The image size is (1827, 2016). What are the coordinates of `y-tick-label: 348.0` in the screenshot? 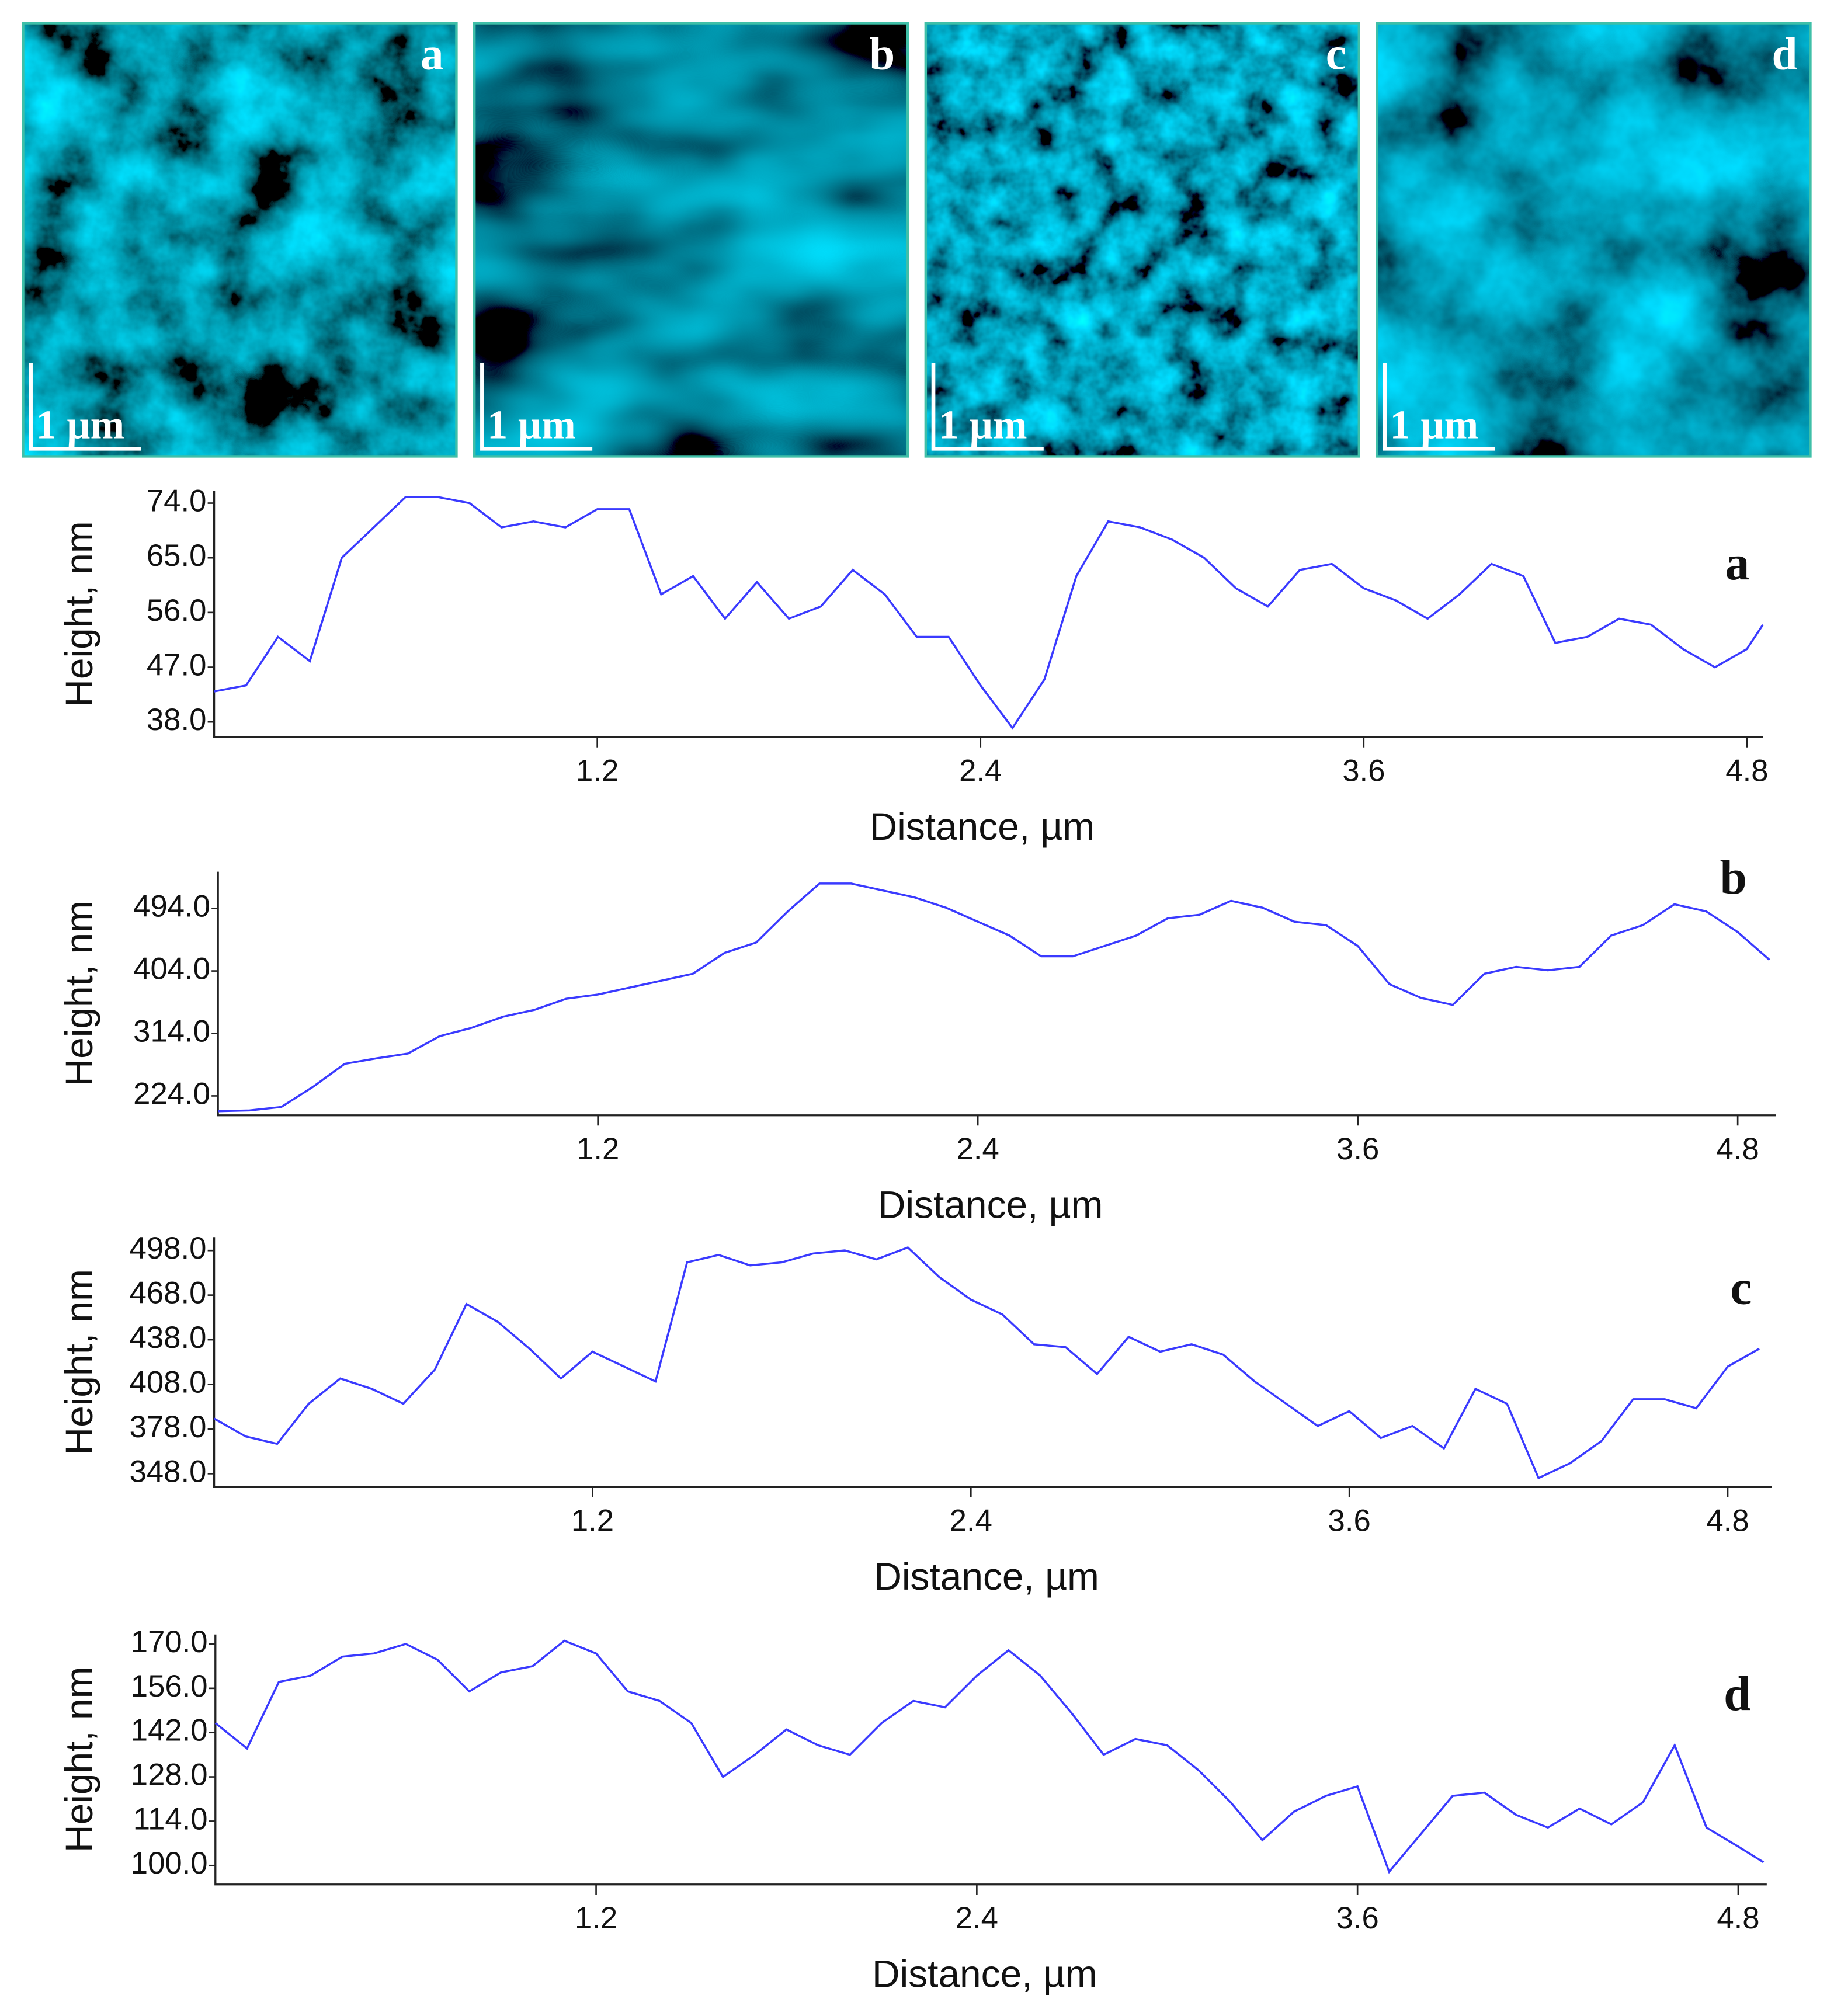 It's located at (168, 1471).